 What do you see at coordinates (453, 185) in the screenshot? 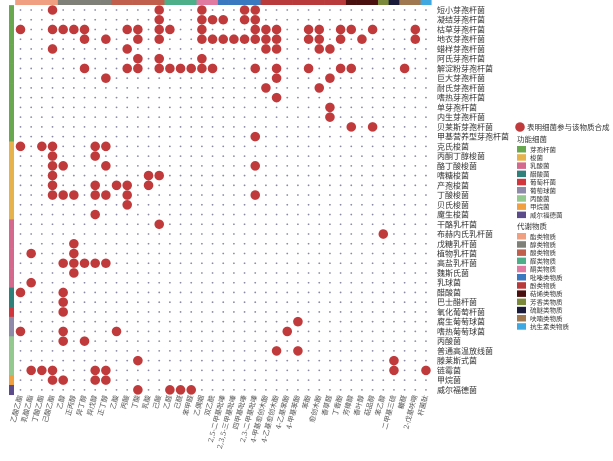
I see `row-label: 产孢梭菌` at bounding box center [453, 185].